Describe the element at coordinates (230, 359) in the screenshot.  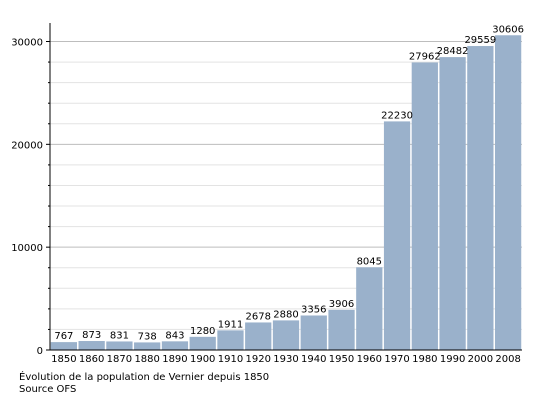
I see `x-tick-label: 1910` at that location.